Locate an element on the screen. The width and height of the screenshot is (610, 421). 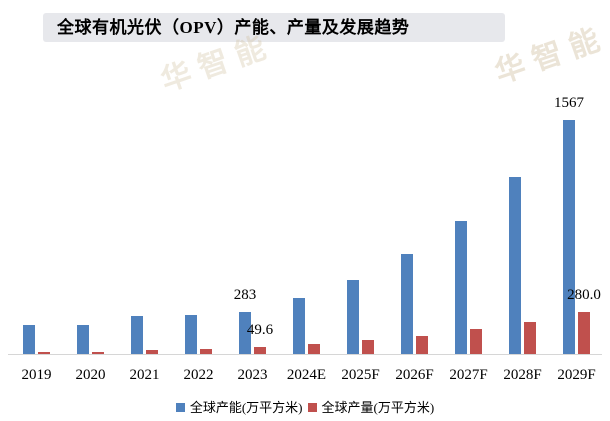
bar-group: 1567 280.0 2029F is located at coordinates (577, 239).